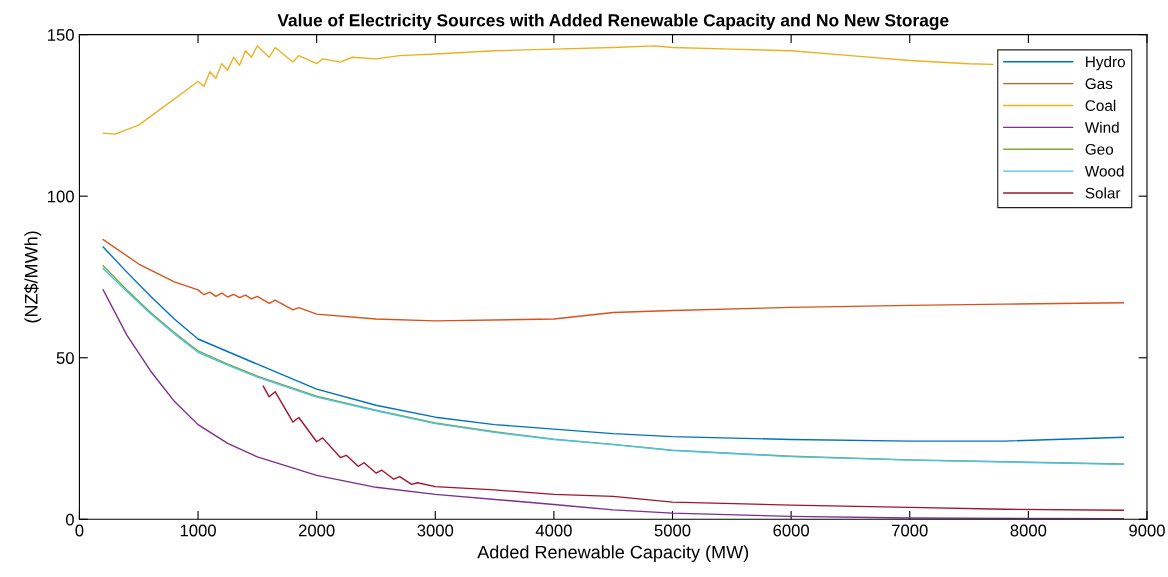 The height and width of the screenshot is (577, 1168). Describe the element at coordinates (69, 519) in the screenshot. I see `y-tick-label: 0` at that location.